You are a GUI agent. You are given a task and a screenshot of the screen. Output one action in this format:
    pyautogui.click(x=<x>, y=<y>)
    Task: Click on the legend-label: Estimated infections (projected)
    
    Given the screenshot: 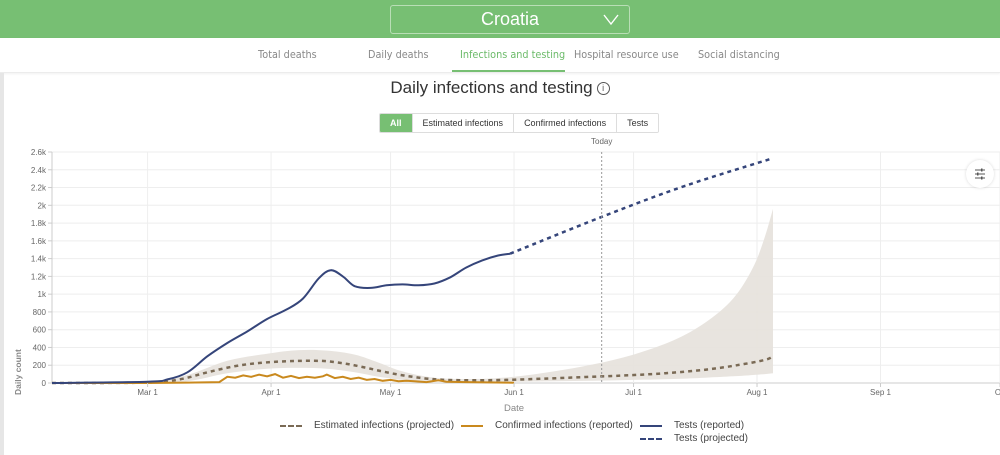 What is the action you would take?
    pyautogui.click(x=384, y=425)
    